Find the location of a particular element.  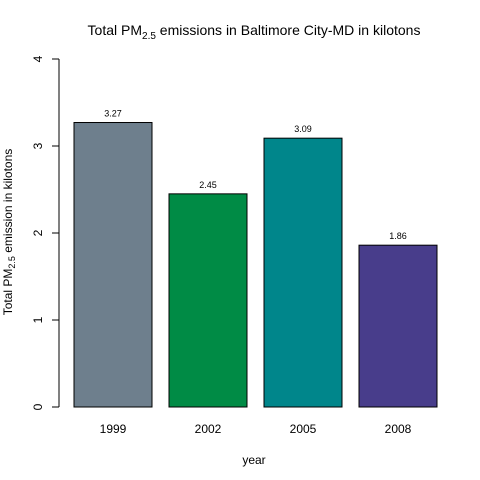

x-axis-tick-labels: 1999 2002 2005 2008 is located at coordinates (256, 429).